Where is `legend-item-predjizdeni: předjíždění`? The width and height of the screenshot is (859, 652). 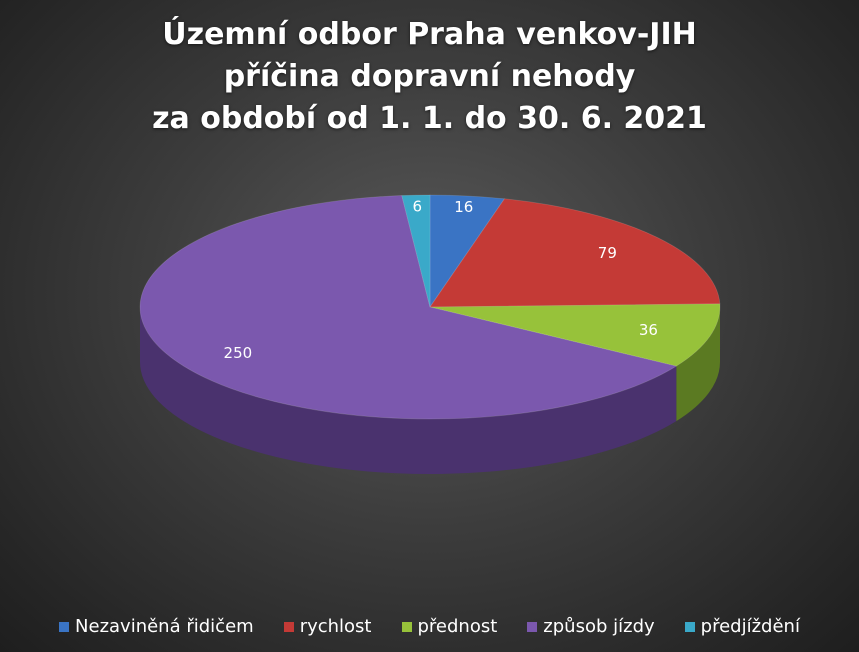
legend-item-predjizdeni: předjíždění is located at coordinates (742, 626).